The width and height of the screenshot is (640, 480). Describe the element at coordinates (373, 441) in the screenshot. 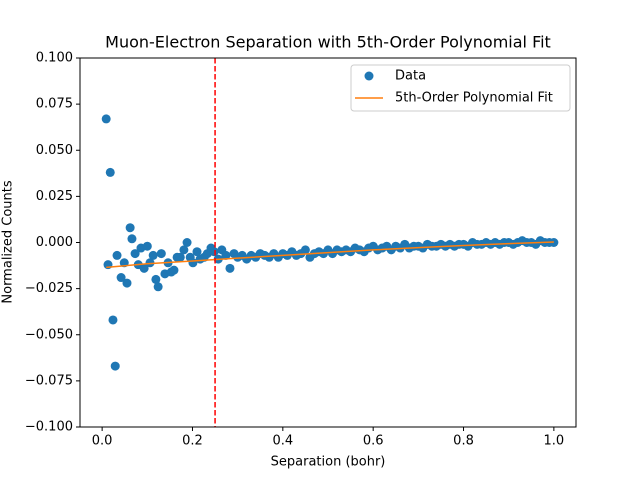

I see `x-tick-label: 0.6` at that location.